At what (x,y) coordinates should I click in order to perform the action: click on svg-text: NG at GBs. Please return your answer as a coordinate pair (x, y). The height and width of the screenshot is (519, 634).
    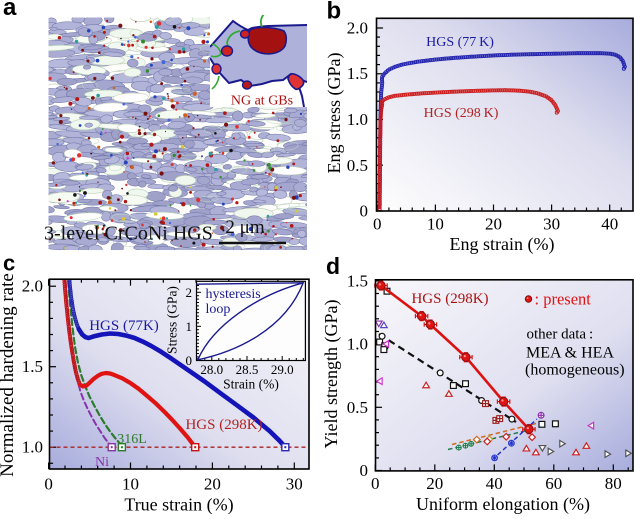
    Looking at the image, I should click on (262, 101).